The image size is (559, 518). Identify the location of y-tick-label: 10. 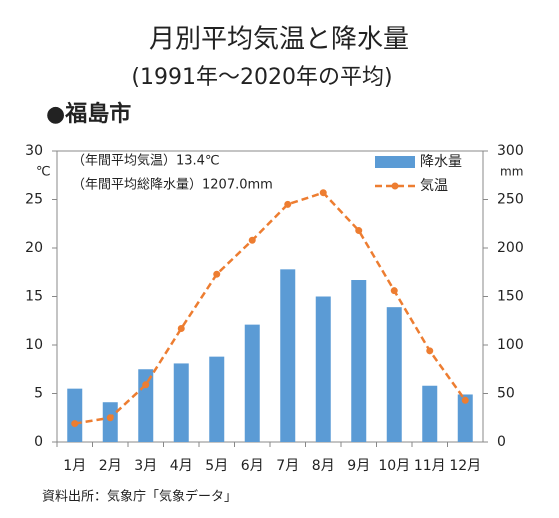
(34, 345).